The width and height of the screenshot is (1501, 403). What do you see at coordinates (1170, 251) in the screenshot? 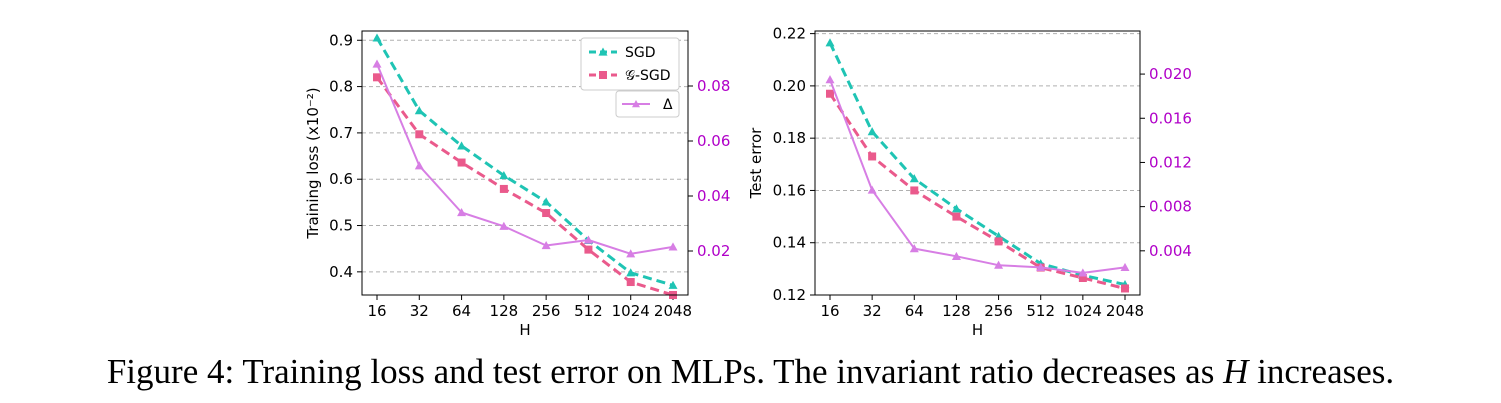
I see `y2-tick-label: 0.004` at bounding box center [1170, 251].